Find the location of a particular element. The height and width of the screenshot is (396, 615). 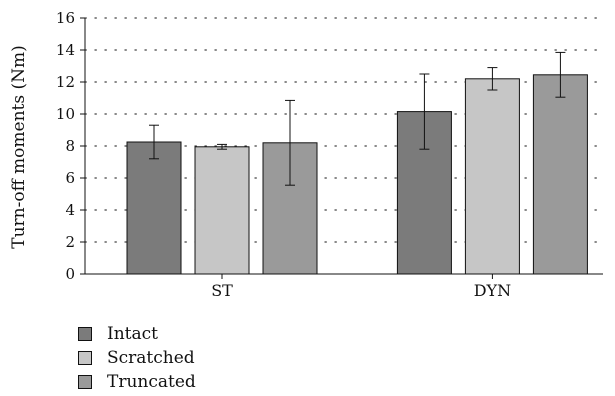

bar-truncated-dyn is located at coordinates (560, 174).